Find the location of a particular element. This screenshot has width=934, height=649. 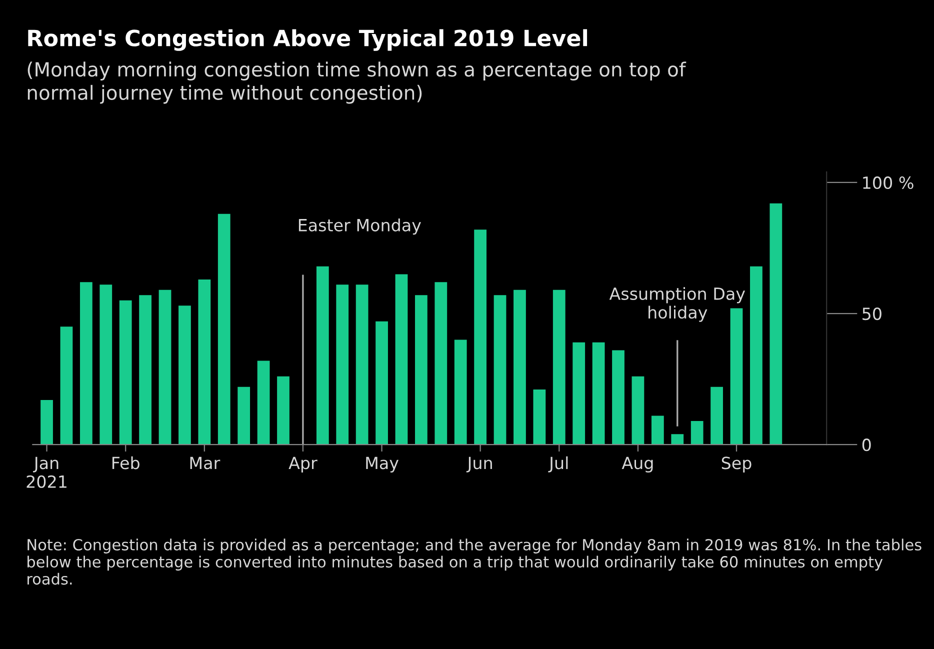

chart-subtitle: (Monday morning congestion time shown as a percentage on top of normal journey time without congestion) is located at coordinates (357, 83).